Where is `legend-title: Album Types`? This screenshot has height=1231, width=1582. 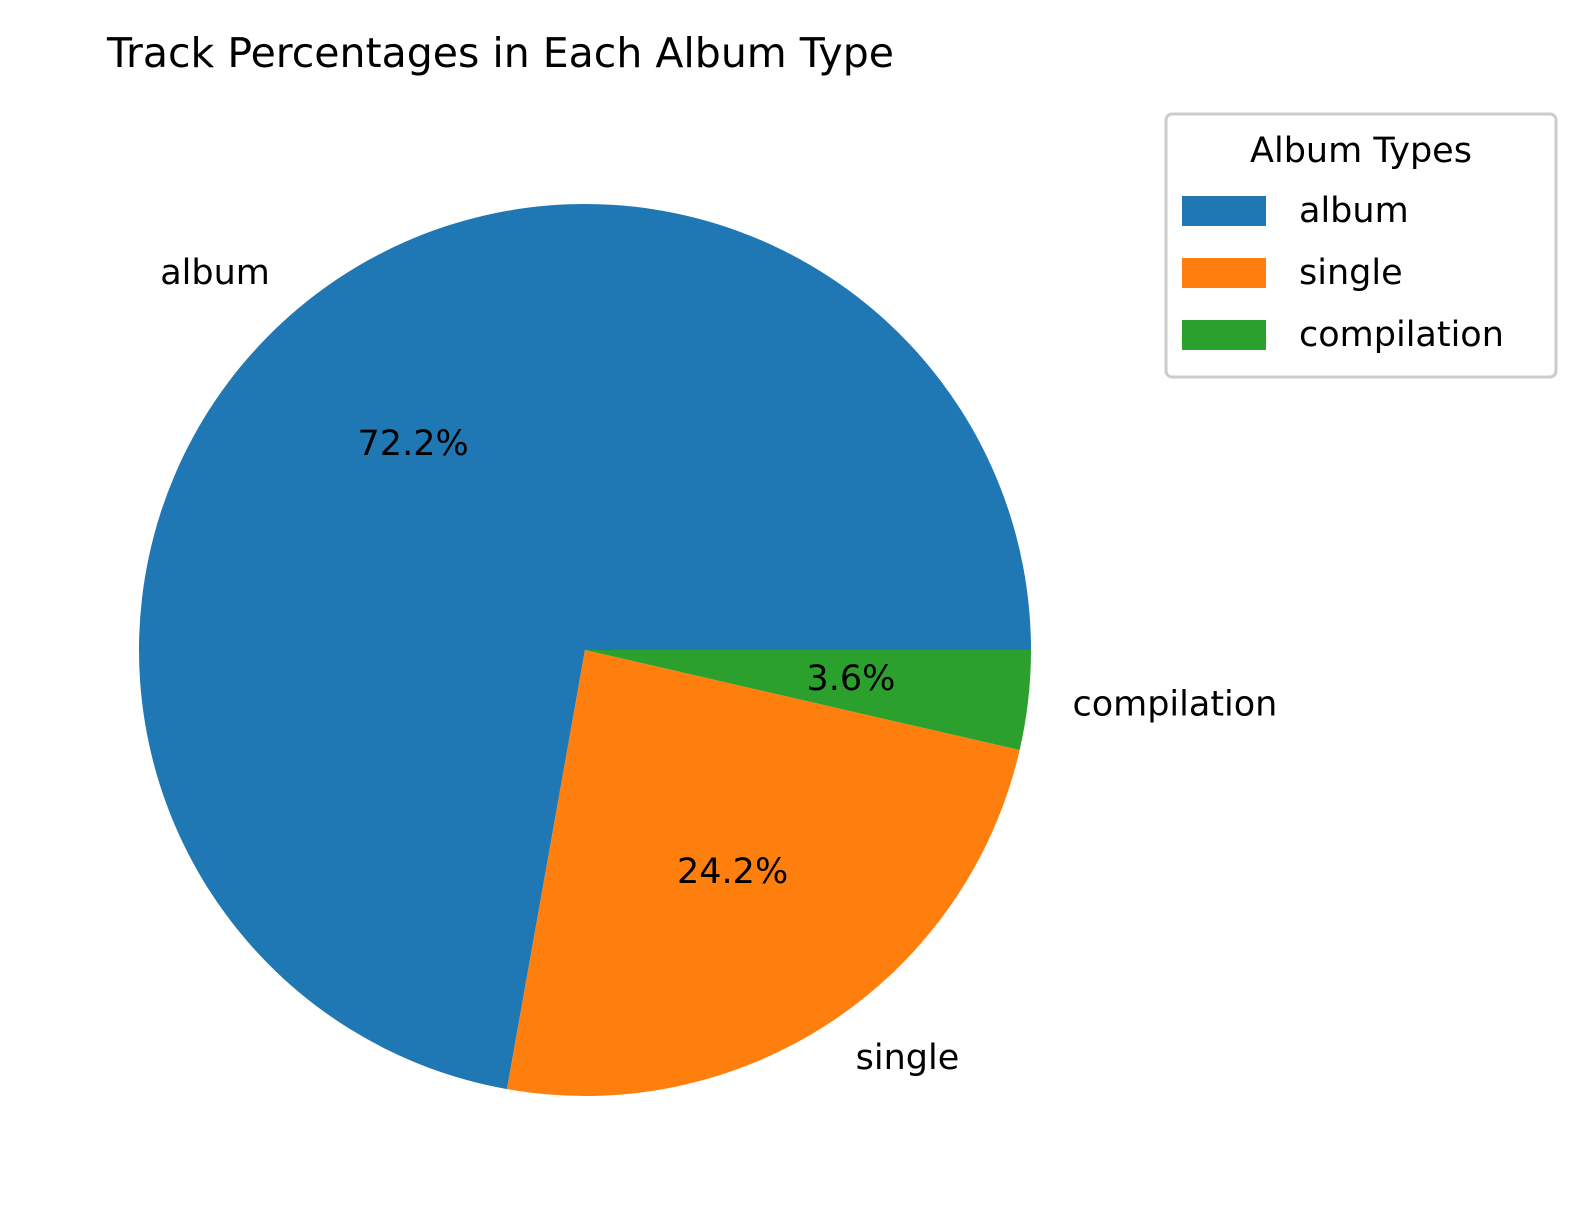
legend-title: Album Types is located at coordinates (1361, 151).